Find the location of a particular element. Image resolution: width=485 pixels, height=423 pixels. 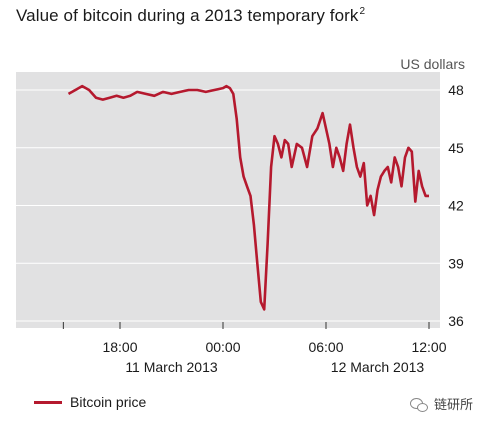

x-tick-label: 12:00 is located at coordinates (428, 347).